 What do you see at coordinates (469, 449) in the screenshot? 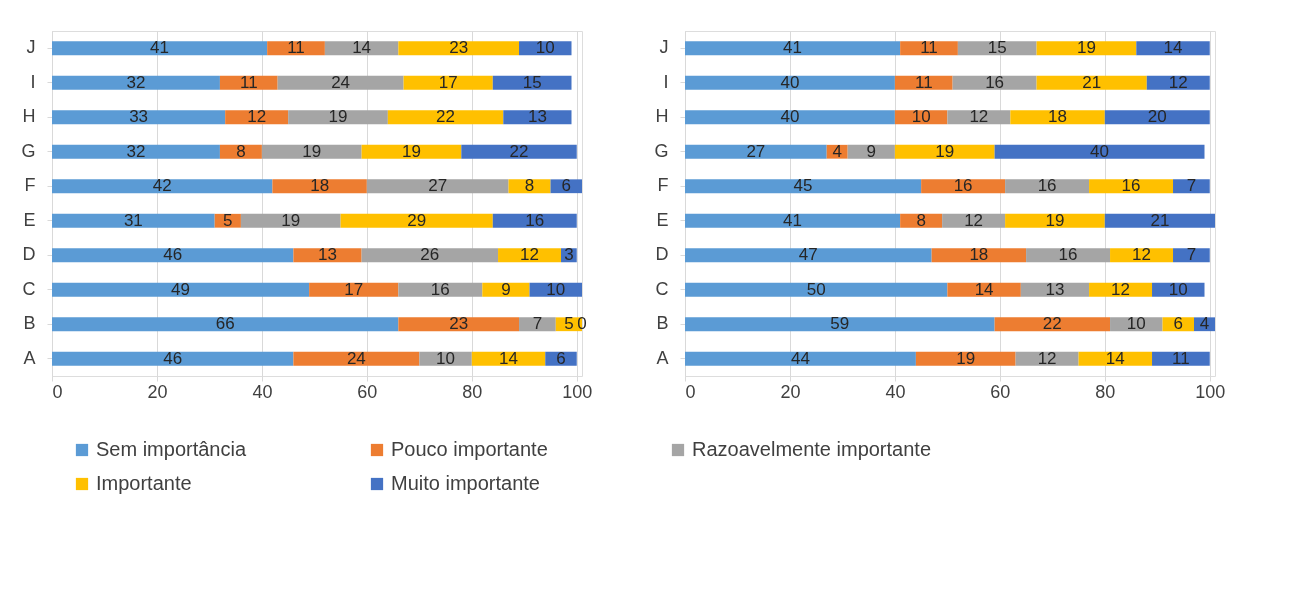
I see `legend-label: Pouco importante` at bounding box center [469, 449].